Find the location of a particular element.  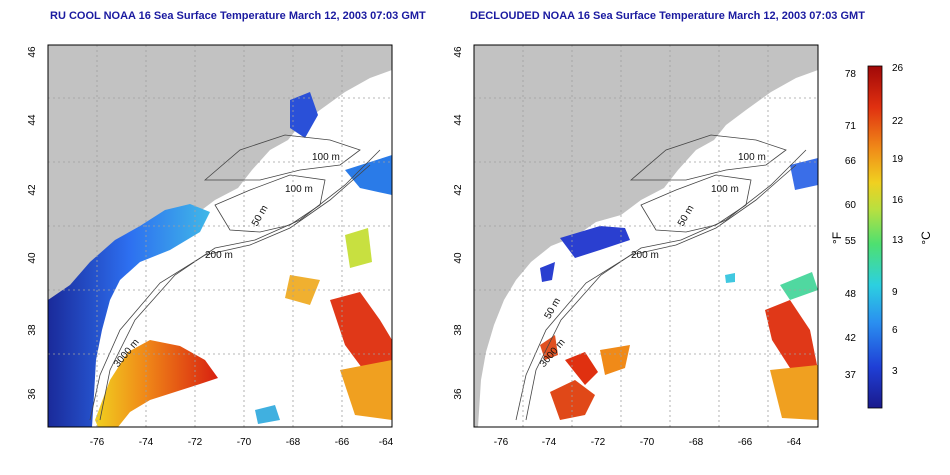

left-x-axis: -76 -74 -72 -70 -68 -66 -64 is located at coordinates (242, 442).